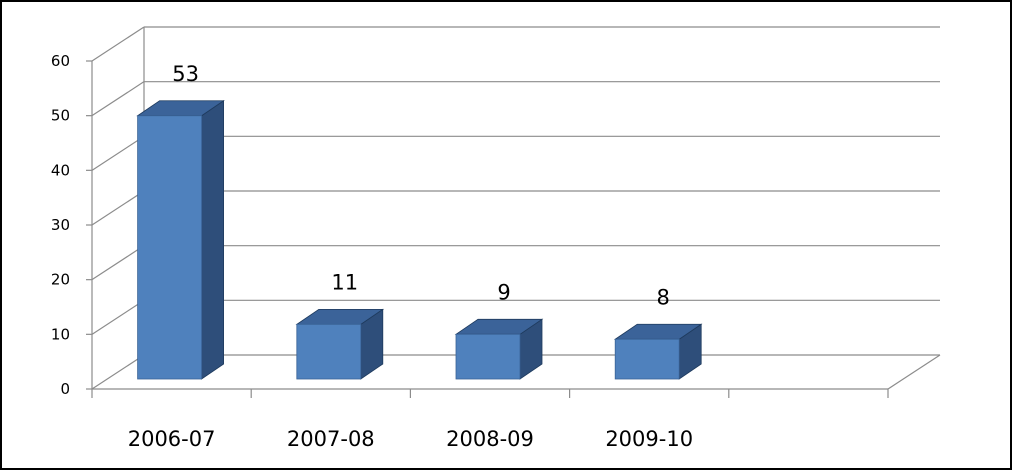  Describe the element at coordinates (60, 170) in the screenshot. I see `y-tick-label: 40` at that location.